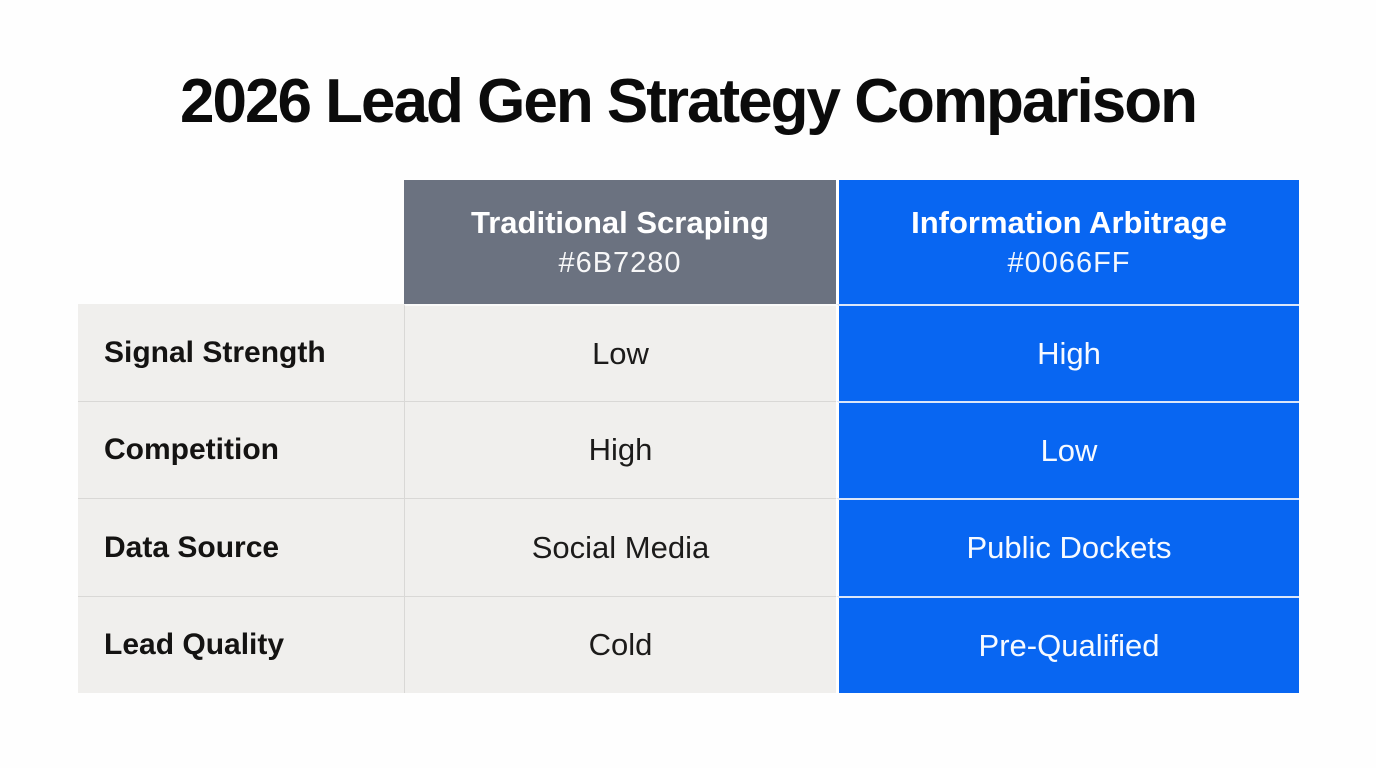 The height and width of the screenshot is (768, 1376). What do you see at coordinates (620, 352) in the screenshot?
I see `cell-traditional-signal-strength: Low` at bounding box center [620, 352].